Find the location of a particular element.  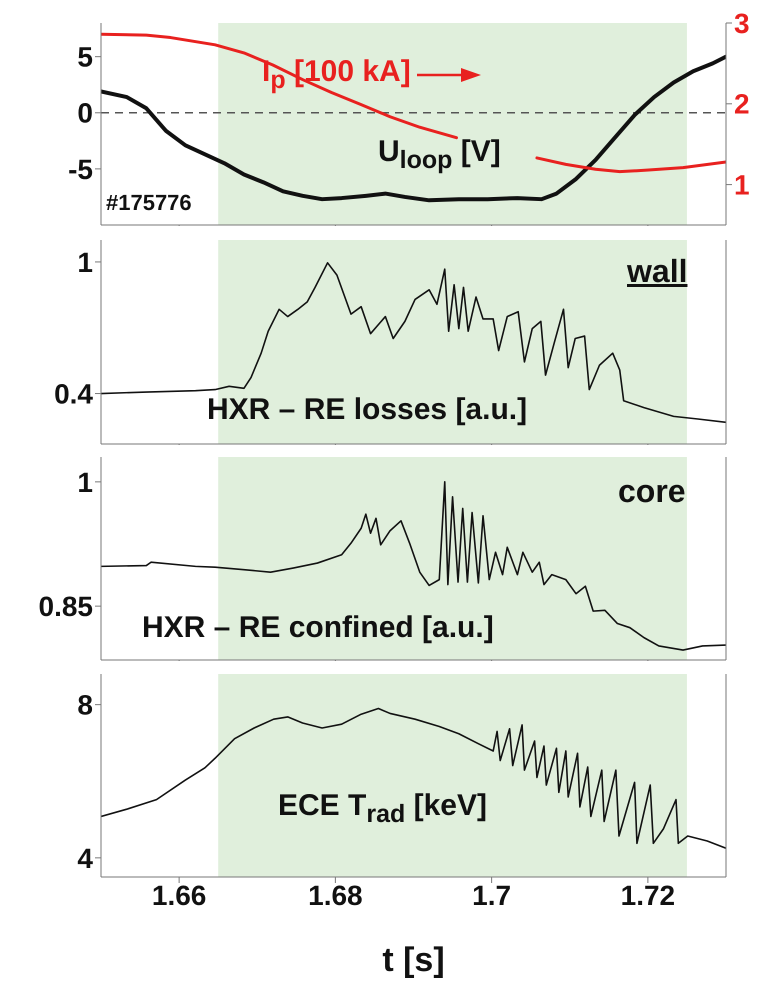

y-tick-label: 0 is located at coordinates (85, 113).